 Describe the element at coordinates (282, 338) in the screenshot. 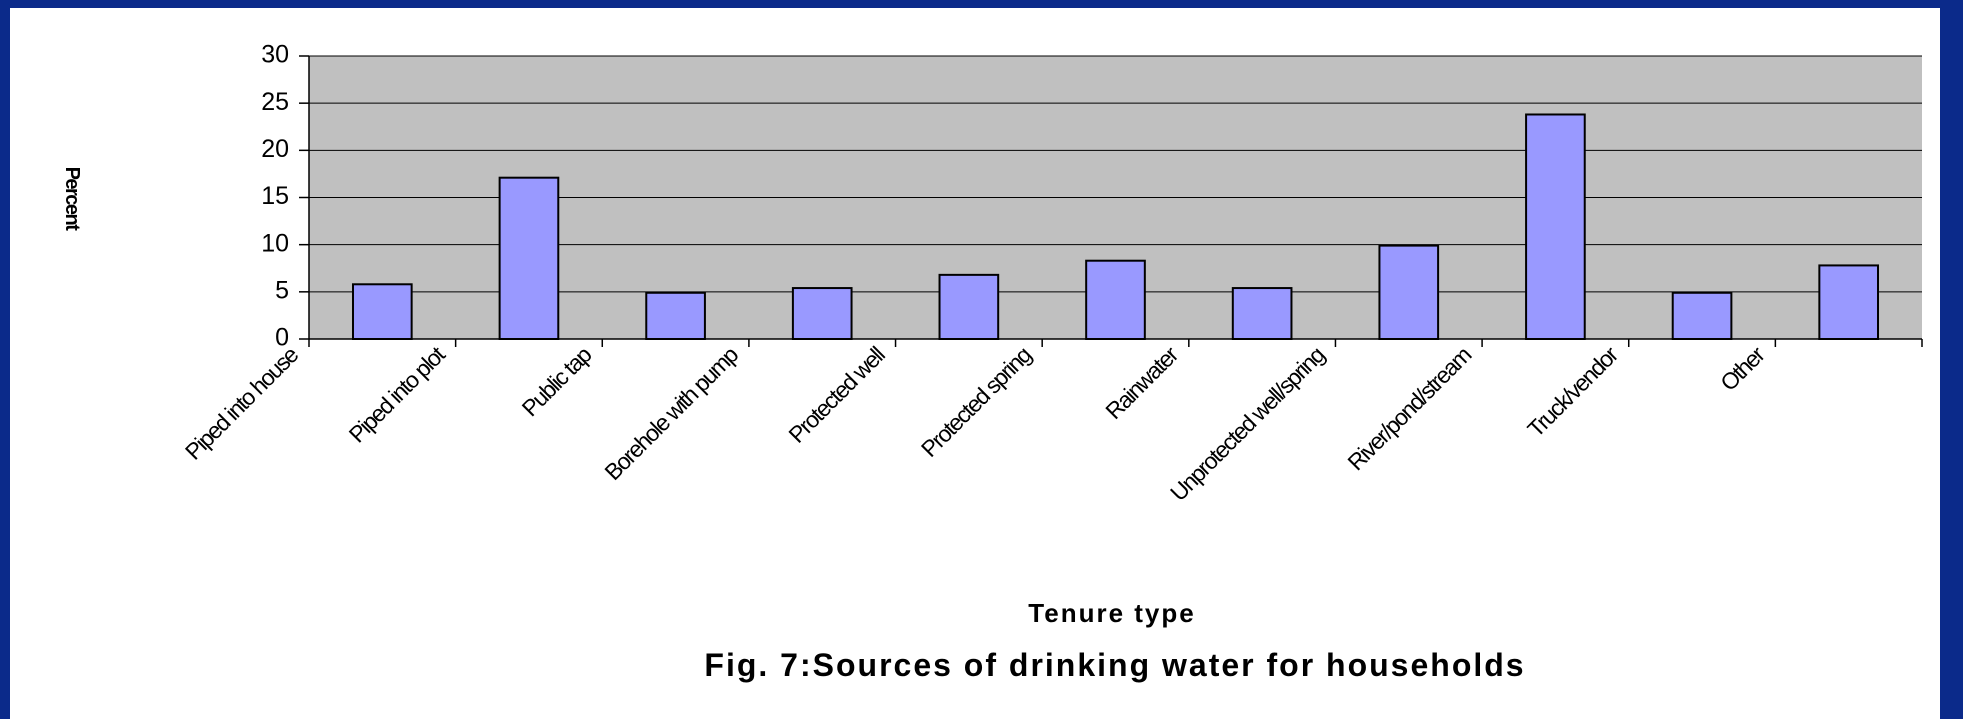

I see `y-tick-label: 0` at that location.